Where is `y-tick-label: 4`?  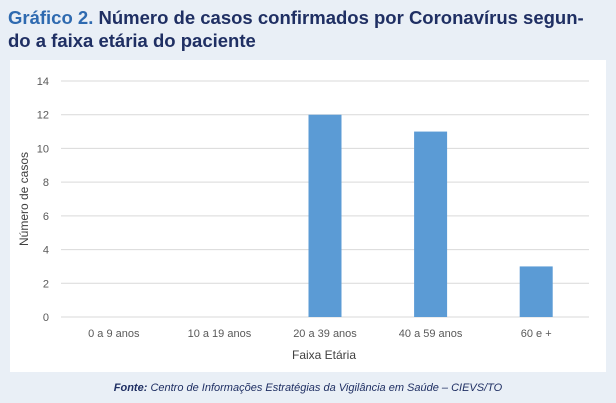 y-tick-label: 4 is located at coordinates (46, 251).